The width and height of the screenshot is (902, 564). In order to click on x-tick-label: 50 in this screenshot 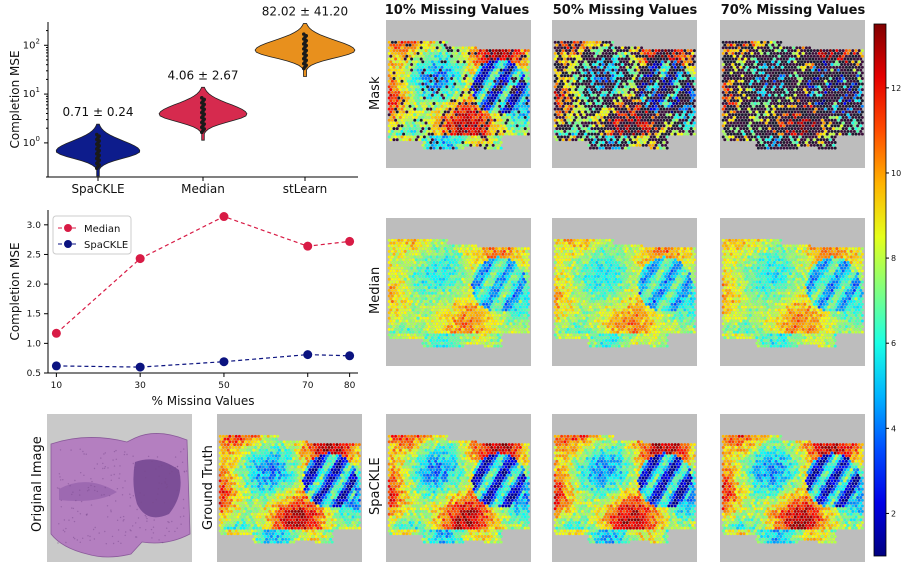, I will do `click(224, 386)`.